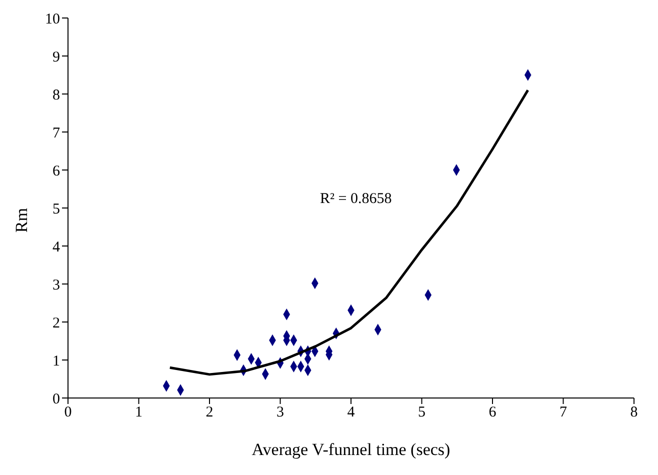 The image size is (658, 475). I want to click on x-tick-label: 6, so click(492, 412).